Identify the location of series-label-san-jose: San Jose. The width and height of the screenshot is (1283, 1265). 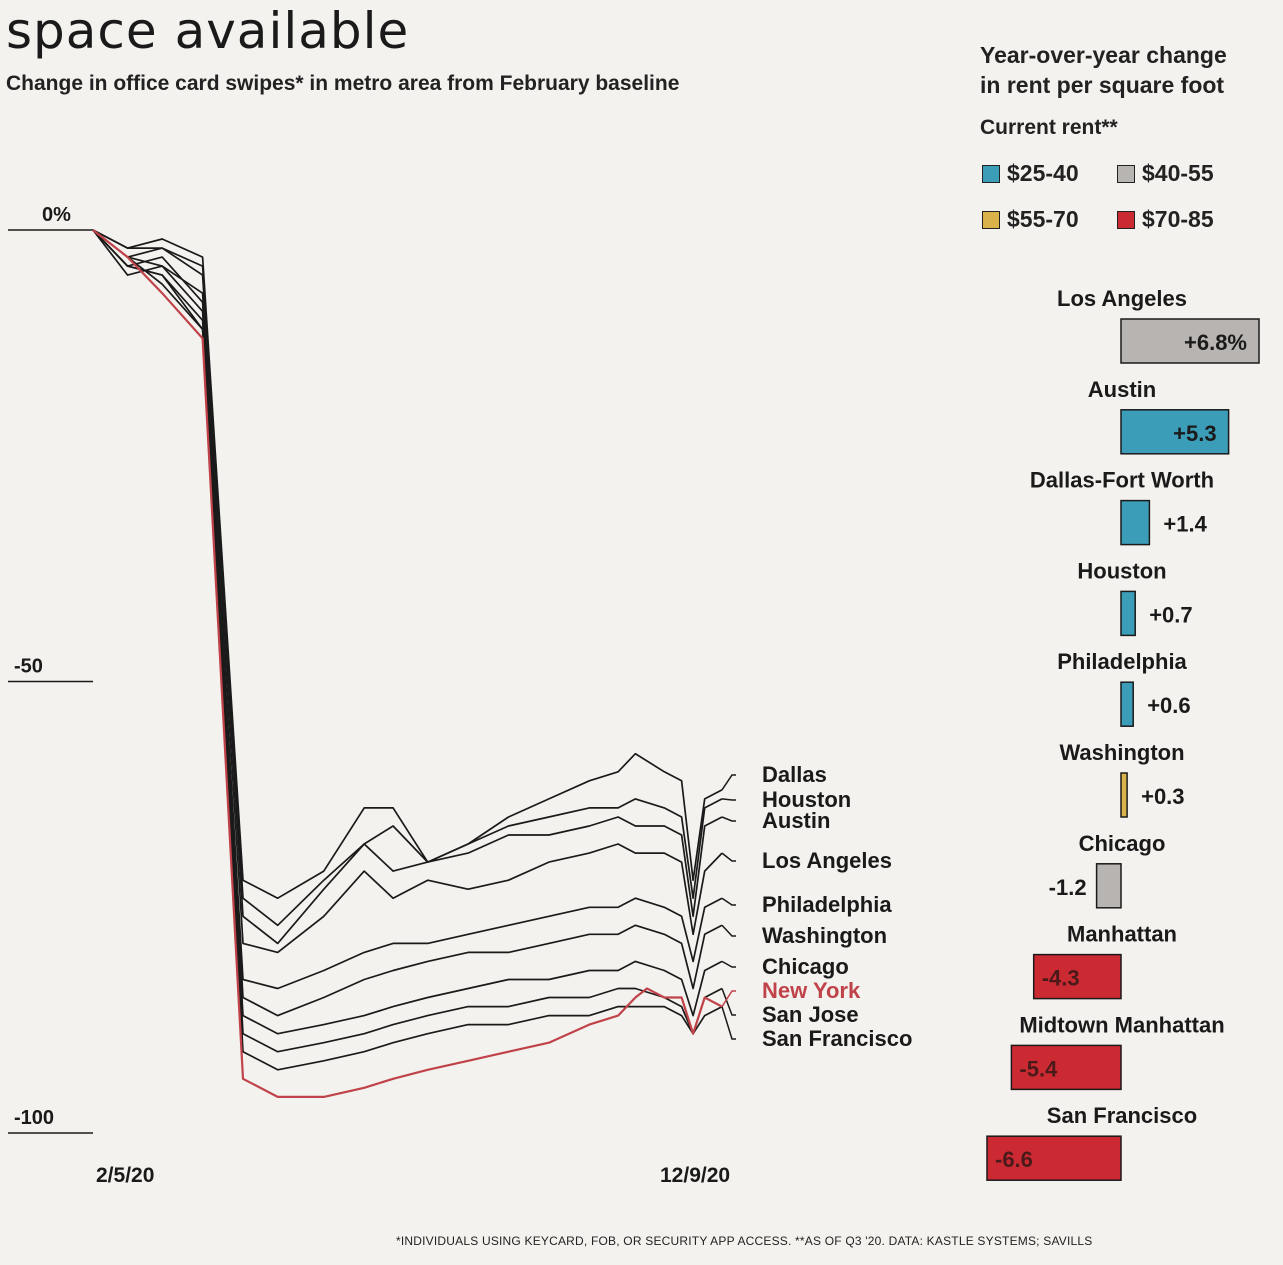
(810, 1014).